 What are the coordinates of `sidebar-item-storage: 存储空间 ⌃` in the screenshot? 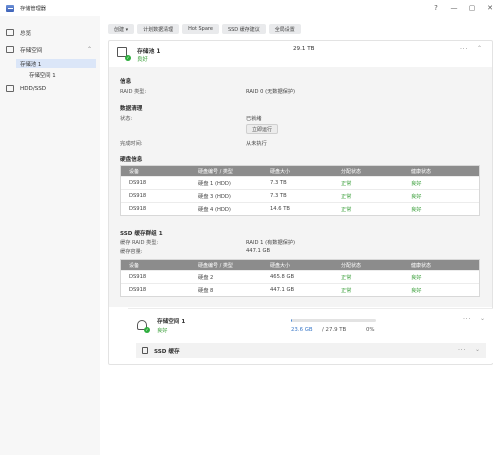 It's located at (51, 49).